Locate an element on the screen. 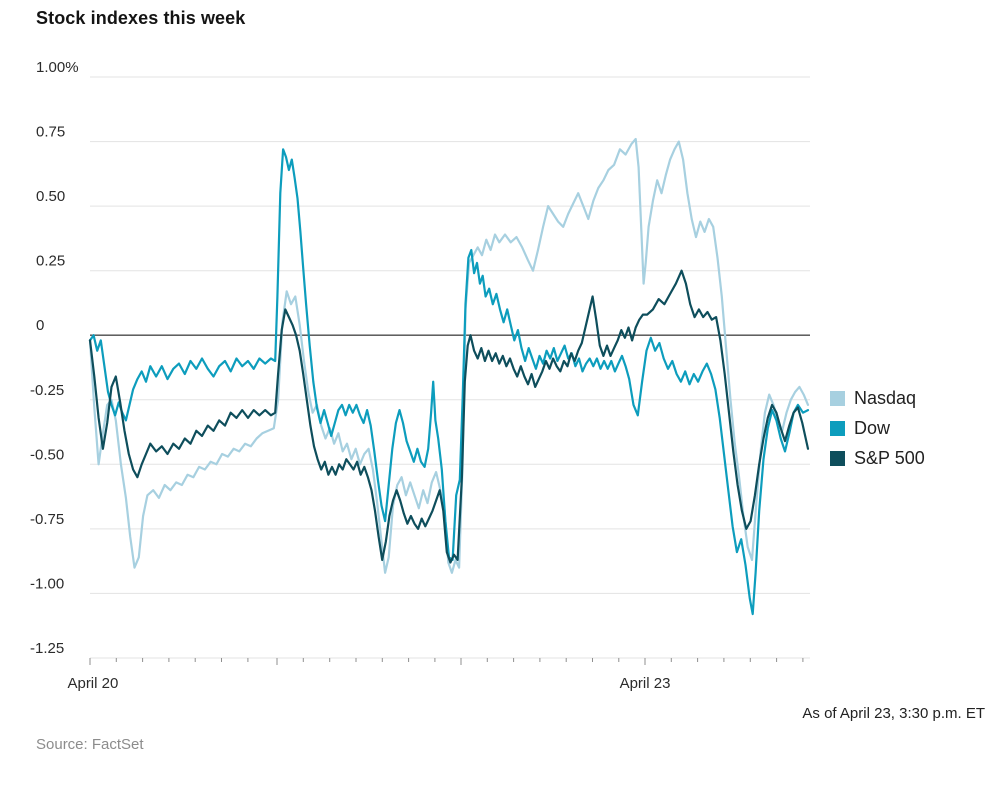 This screenshot has width=1008, height=785. svg-text: -1.00 is located at coordinates (47, 583).